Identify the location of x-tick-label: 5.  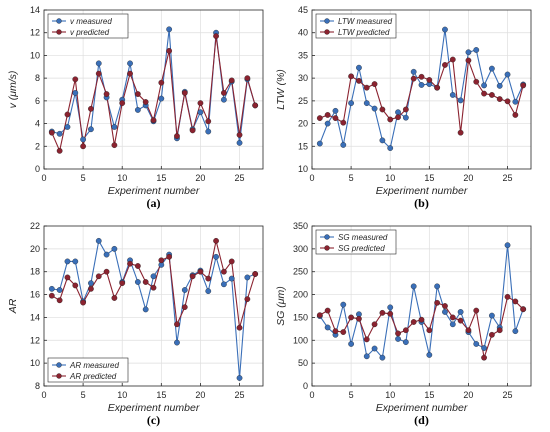
(351, 178).